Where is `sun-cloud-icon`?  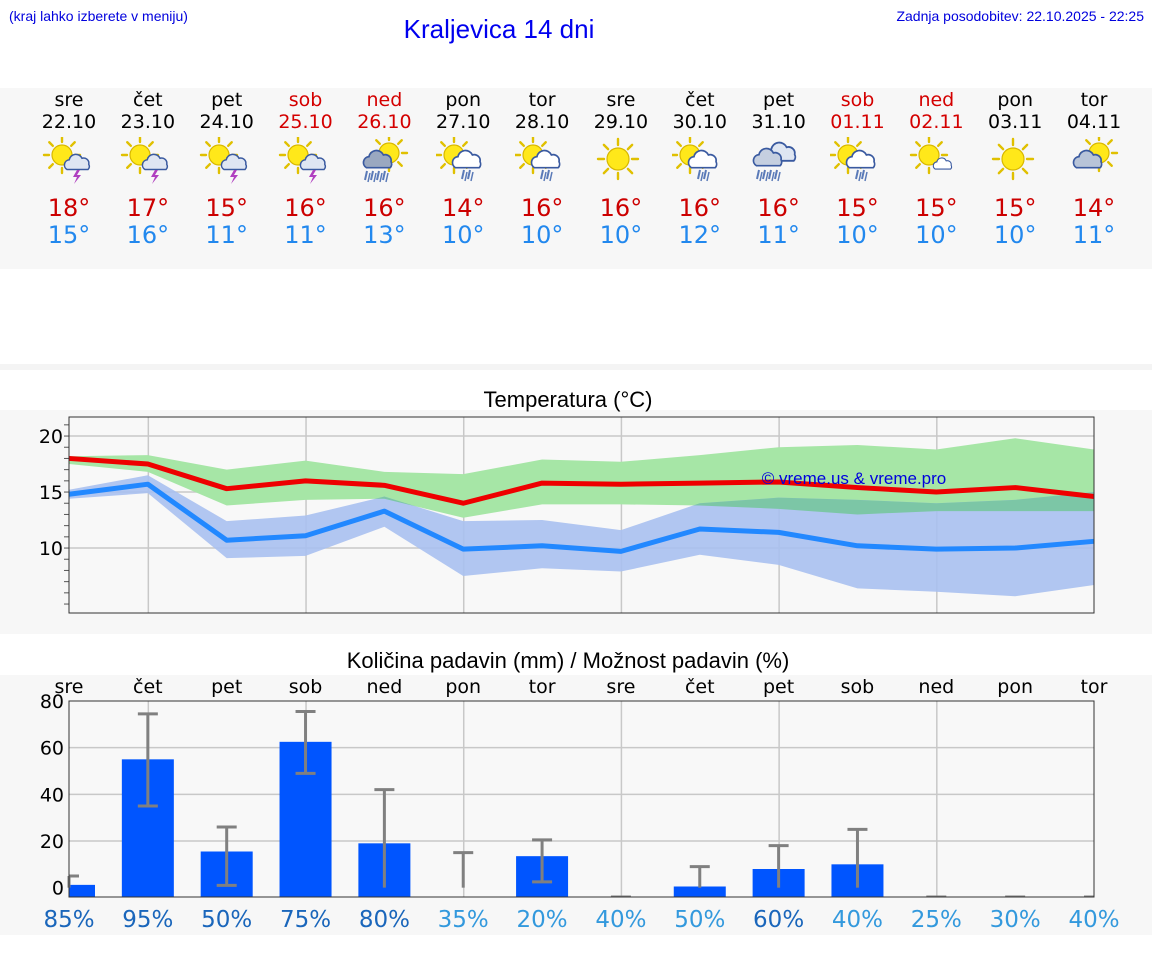 sun-cloud-icon is located at coordinates (1094, 162).